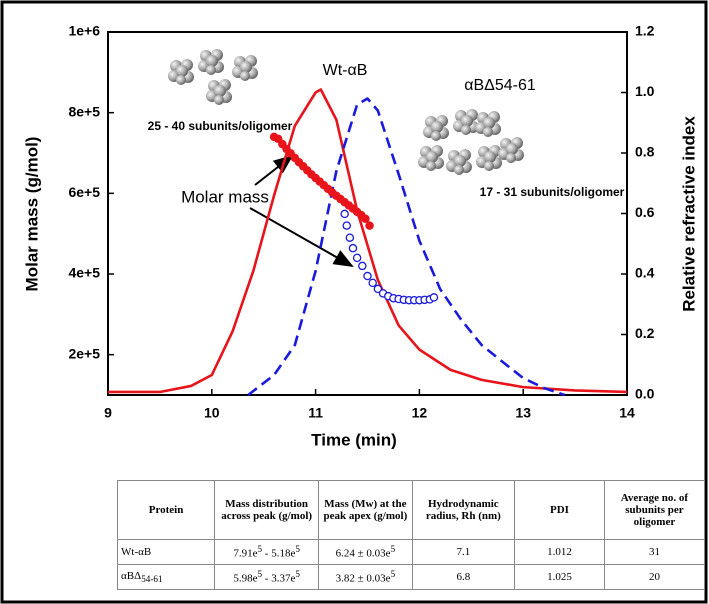 The height and width of the screenshot is (604, 709). Describe the element at coordinates (84, 353) in the screenshot. I see `y-tick-label: 2e+5` at that location.